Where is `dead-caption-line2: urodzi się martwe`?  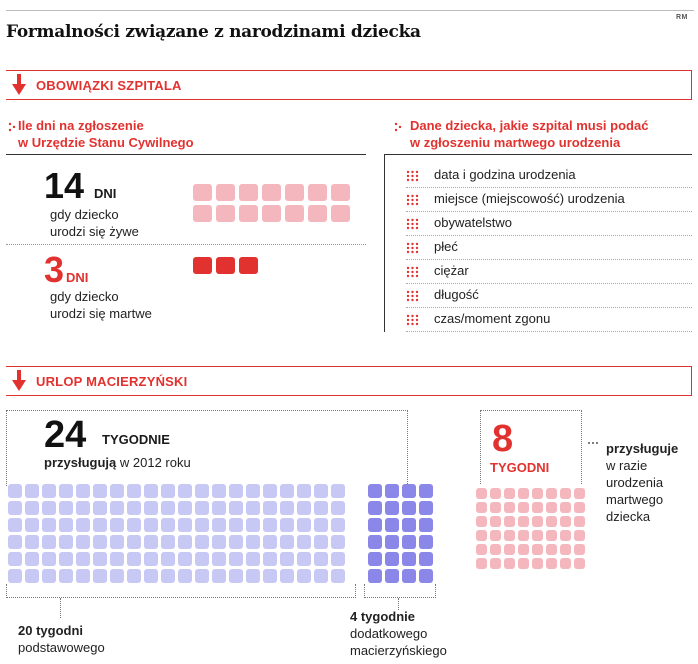
dead-caption-line2: urodzi się martwe is located at coordinates (101, 313).